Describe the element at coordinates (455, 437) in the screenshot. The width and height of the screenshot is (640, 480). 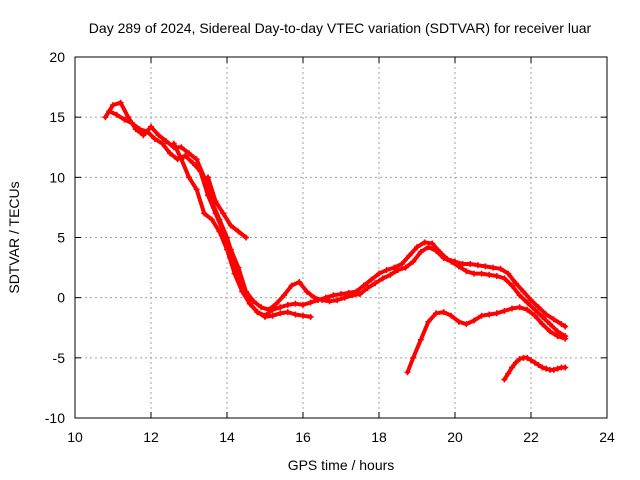
I see `x-tick-label: 20` at that location.